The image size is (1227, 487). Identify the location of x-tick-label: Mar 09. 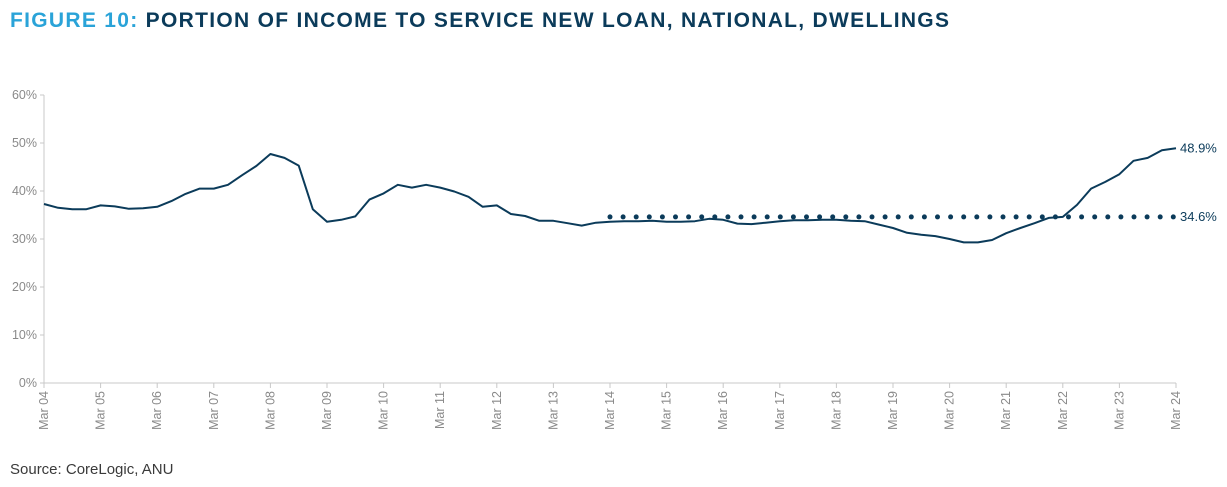
(327, 410).